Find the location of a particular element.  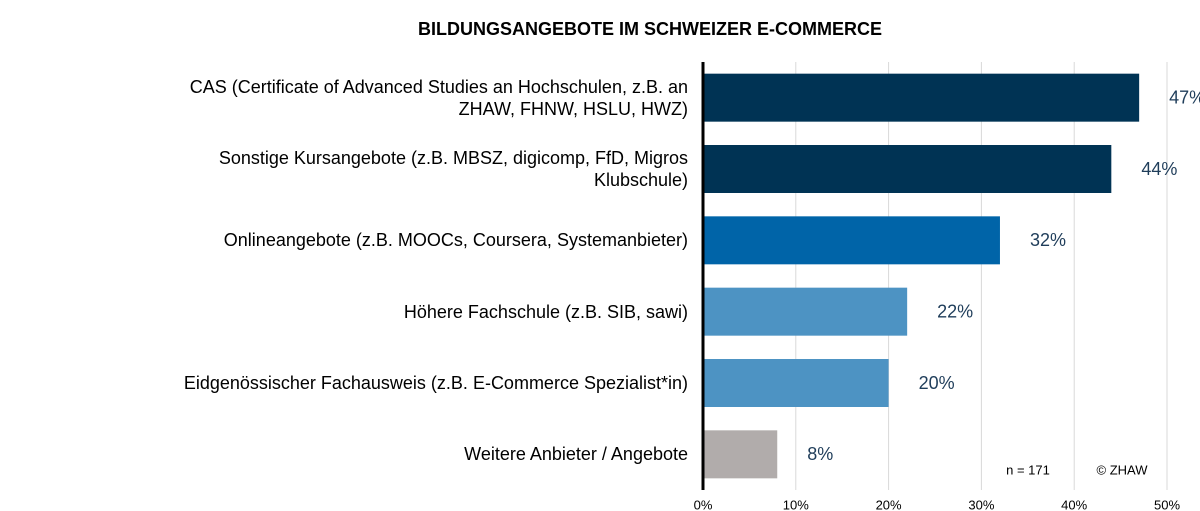

x-tick-label: 0% is located at coordinates (703, 504).